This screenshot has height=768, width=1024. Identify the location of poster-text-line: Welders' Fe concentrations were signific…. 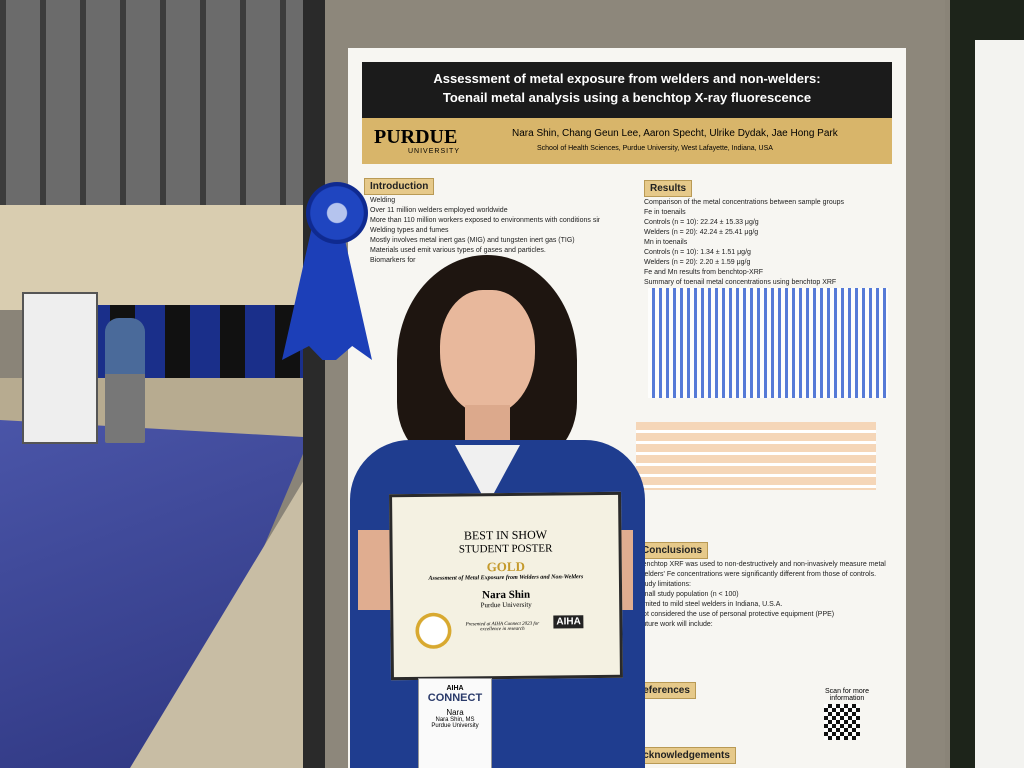
(757, 574).